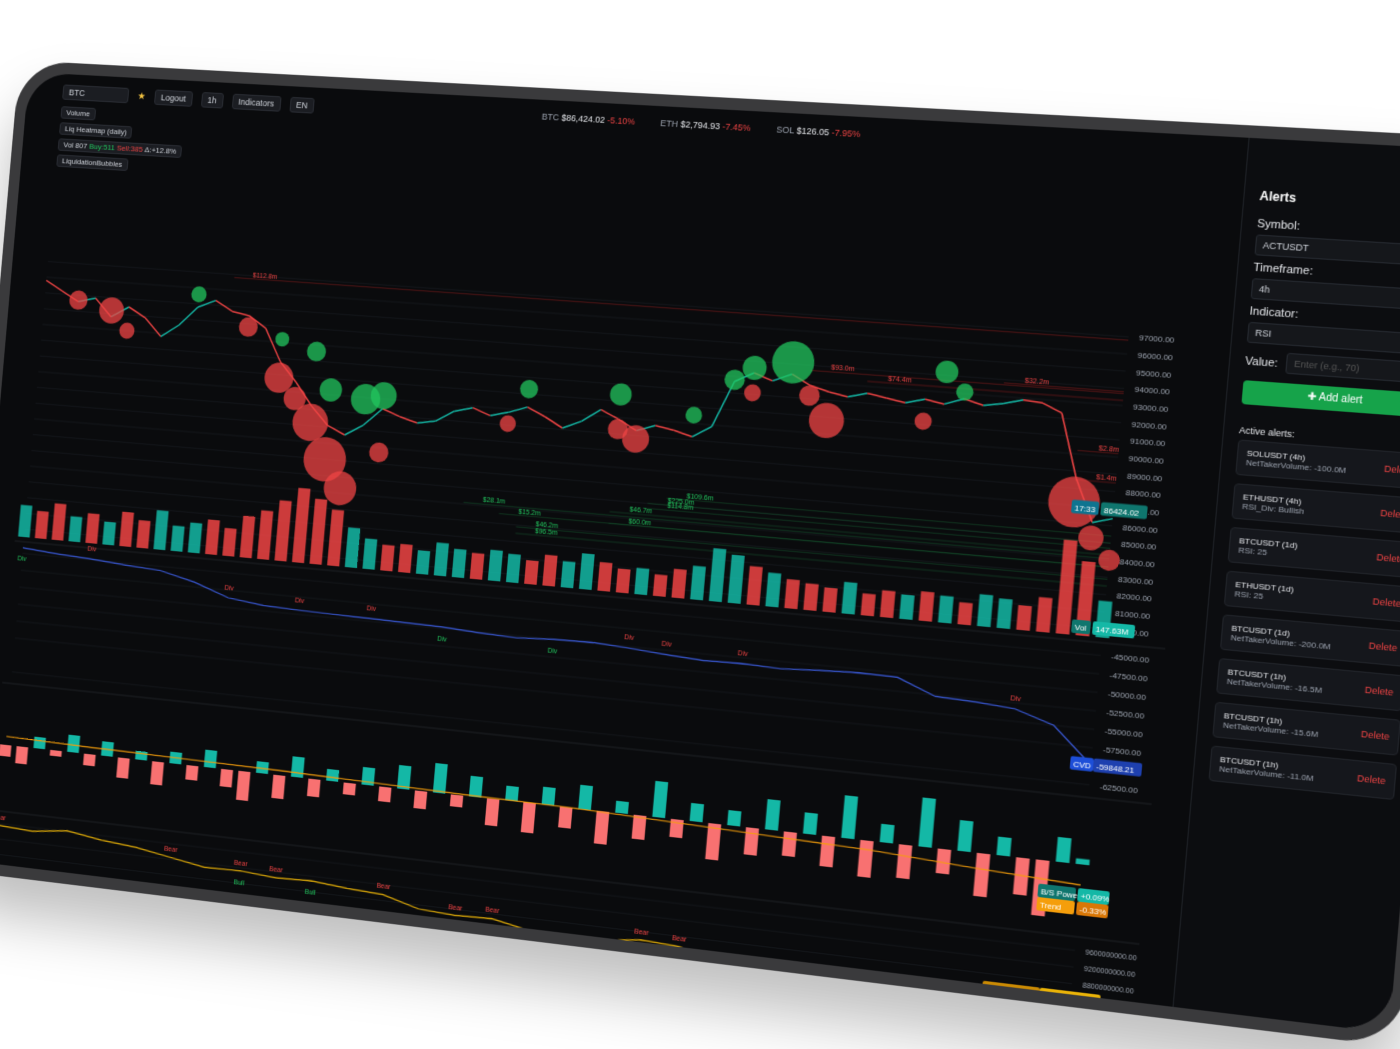 The image size is (1400, 1049). What do you see at coordinates (1112, 630) in the screenshot?
I see `volume-value-tag: 147.63M` at bounding box center [1112, 630].